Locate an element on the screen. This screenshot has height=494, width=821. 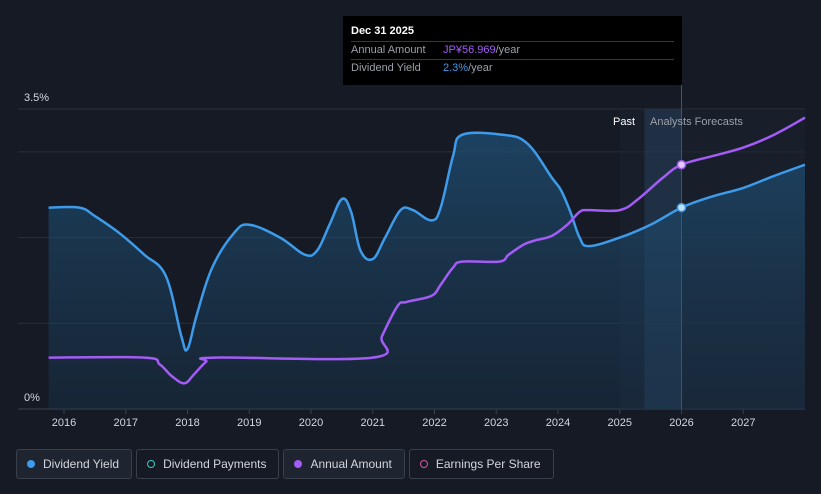
hover-markers is located at coordinates (681, 186).